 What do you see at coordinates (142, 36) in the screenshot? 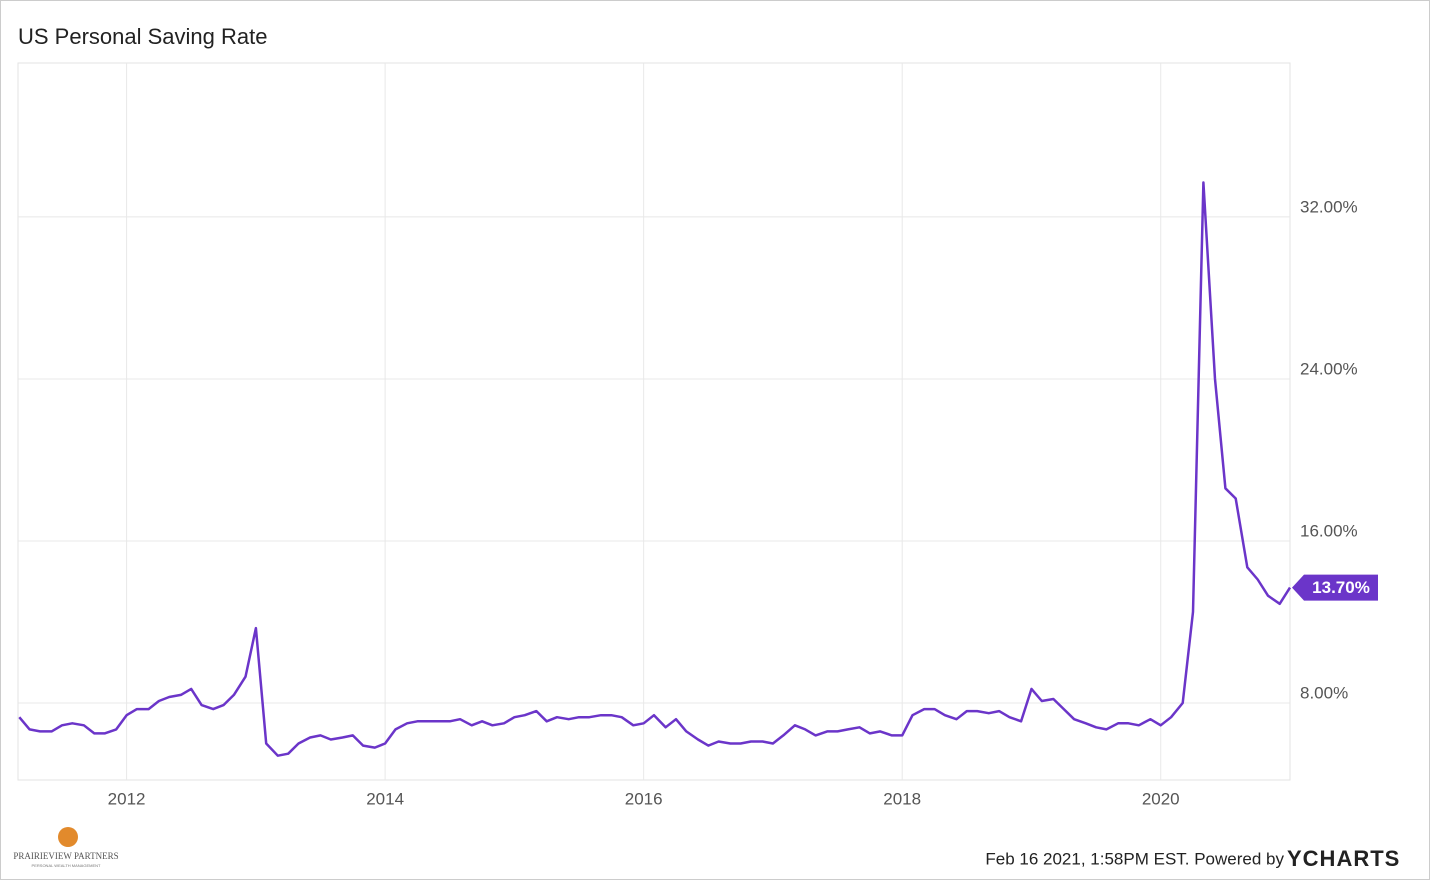
I see `chart-title: US Personal Saving Rate` at bounding box center [142, 36].